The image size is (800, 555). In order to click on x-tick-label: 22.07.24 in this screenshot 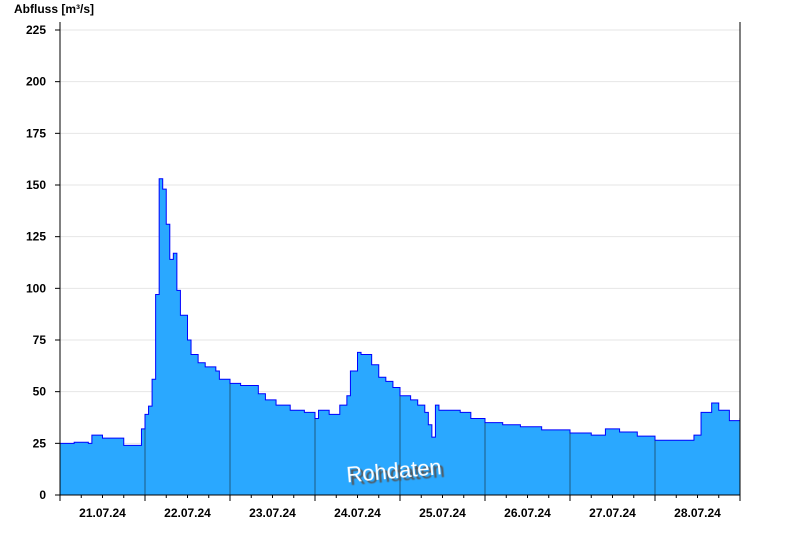, I will do `click(187, 513)`.